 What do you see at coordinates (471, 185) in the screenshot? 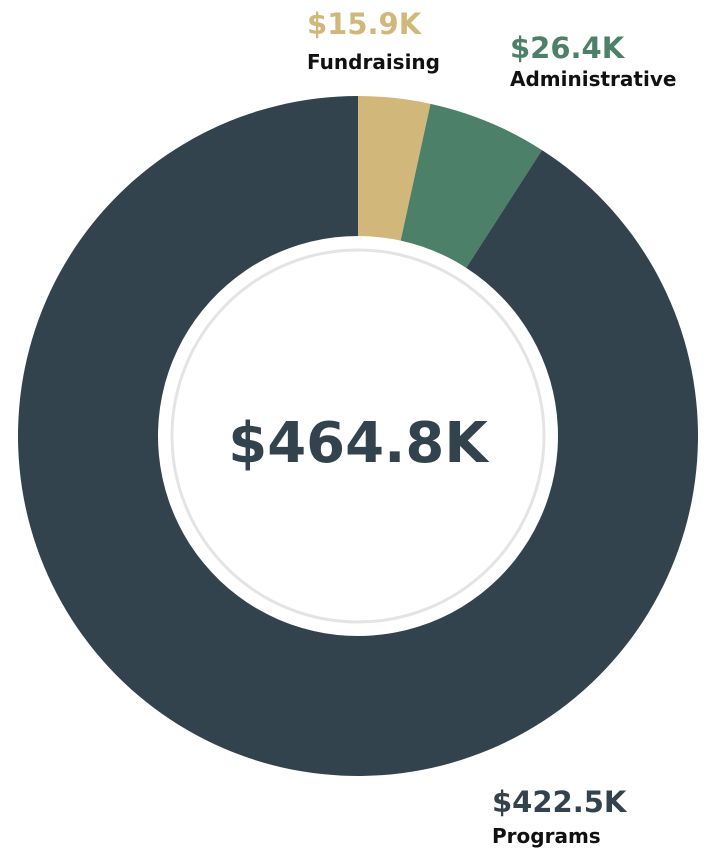
I see `slice-administrative` at bounding box center [471, 185].